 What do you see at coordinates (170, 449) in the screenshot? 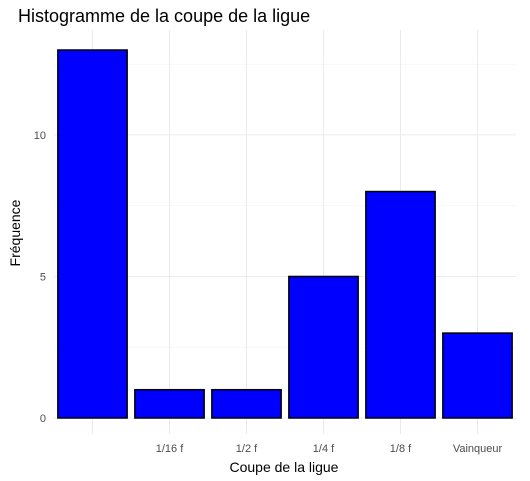
I see `x-tick-label: 1/16 f` at bounding box center [170, 449].